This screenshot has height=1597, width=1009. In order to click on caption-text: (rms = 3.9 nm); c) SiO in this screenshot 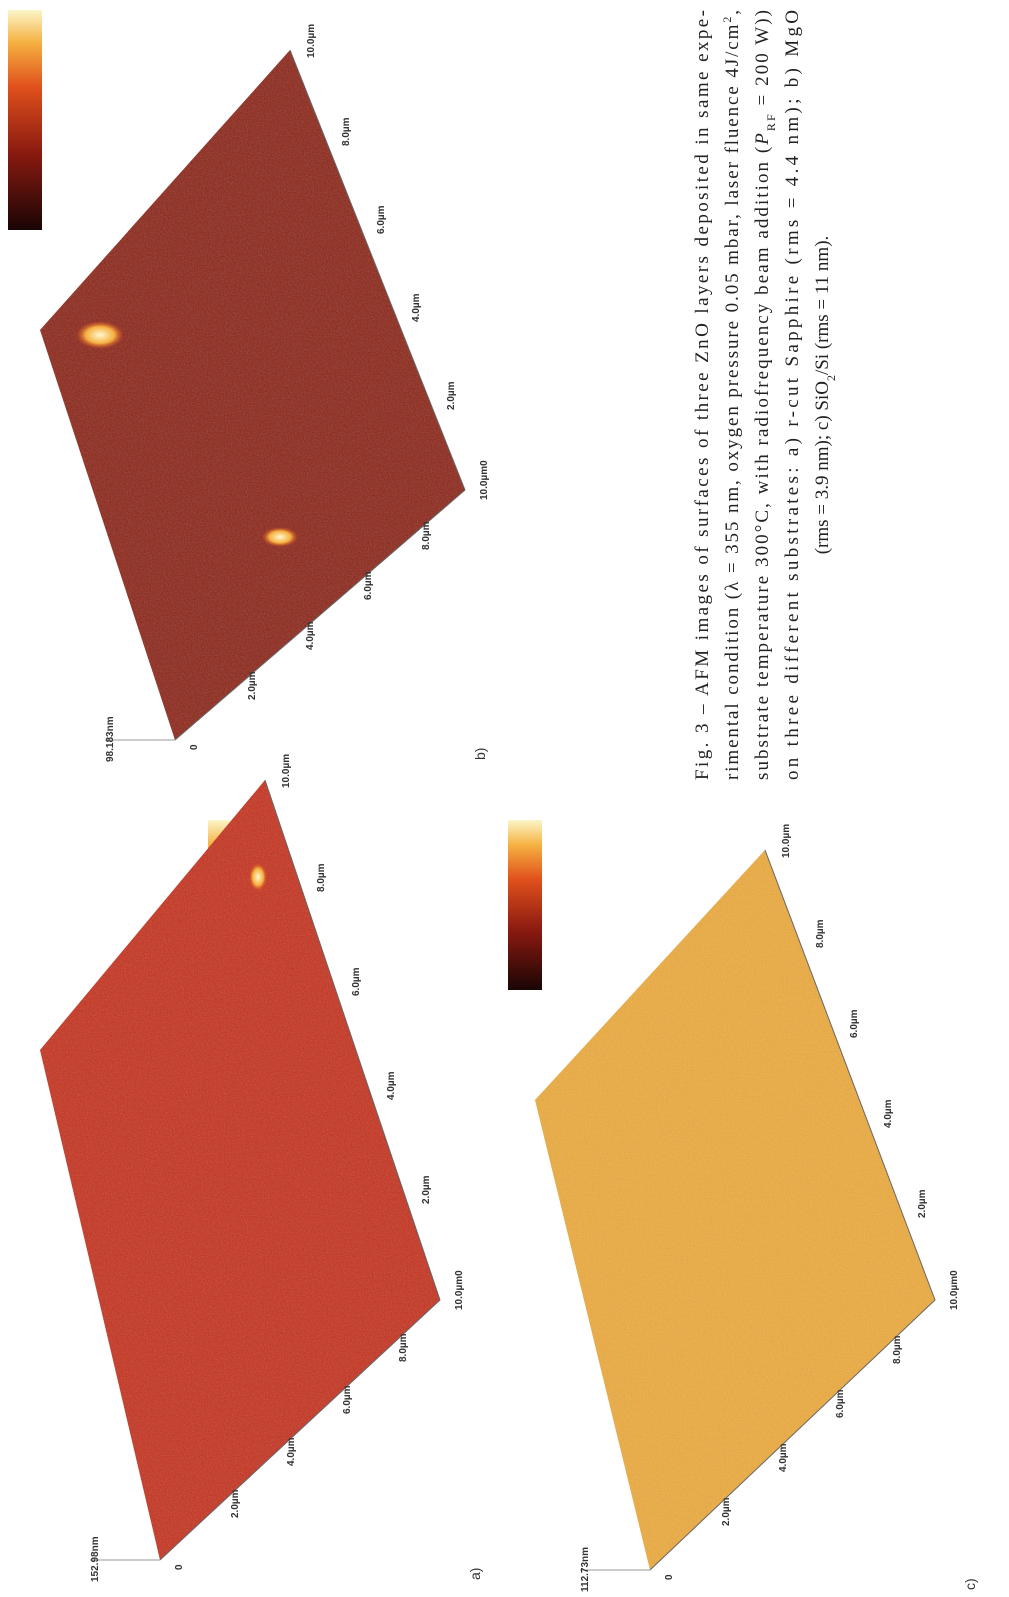, I will do `click(822, 467)`.